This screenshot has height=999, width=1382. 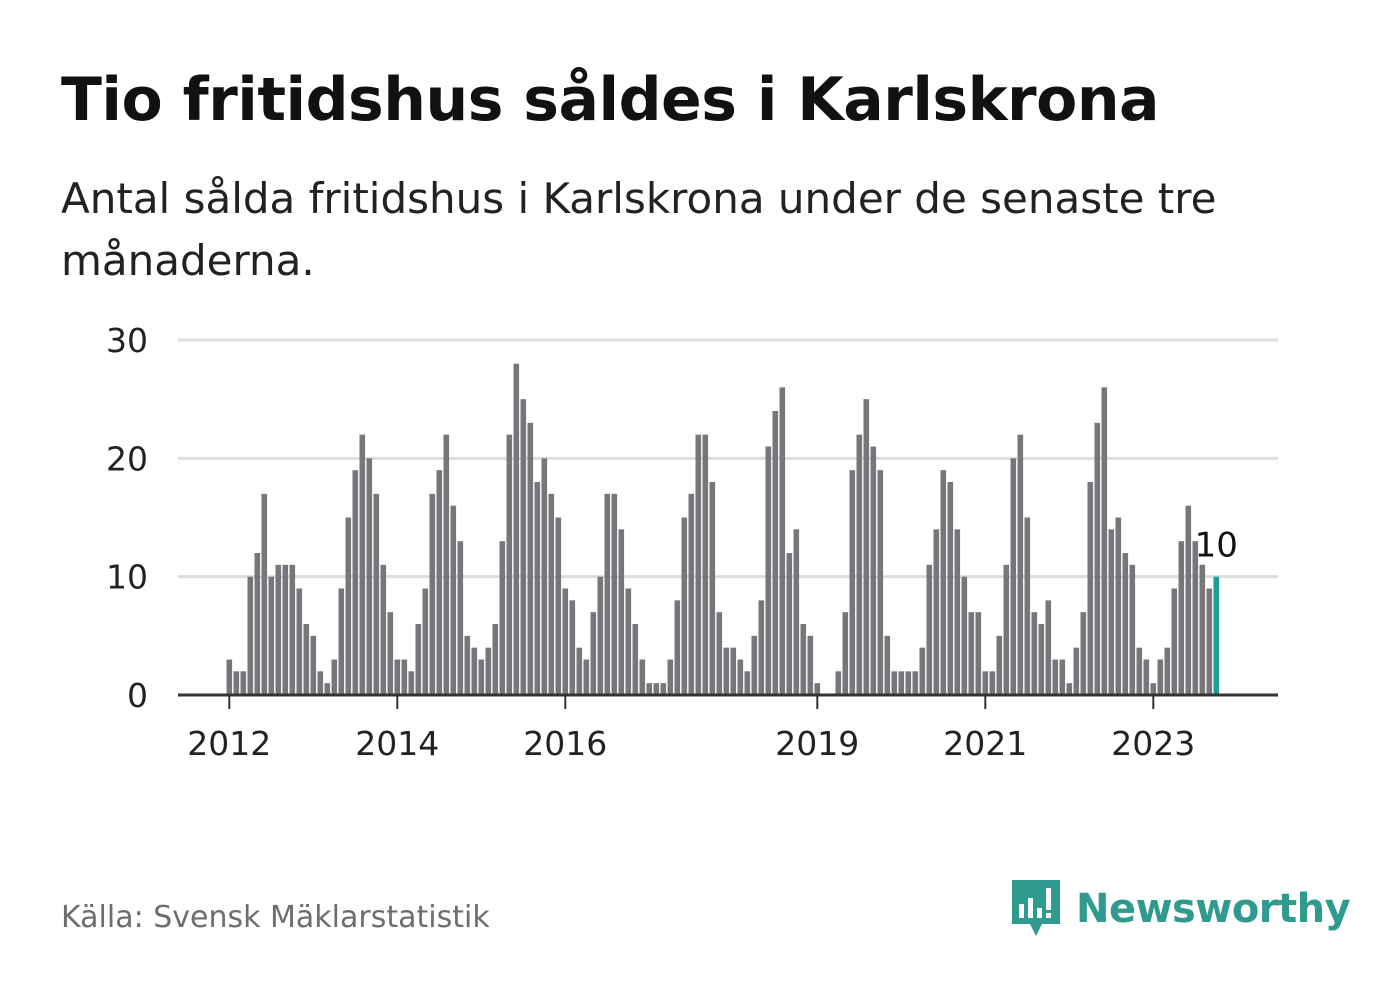 I want to click on brand: Newsworthy, so click(x=1180, y=909).